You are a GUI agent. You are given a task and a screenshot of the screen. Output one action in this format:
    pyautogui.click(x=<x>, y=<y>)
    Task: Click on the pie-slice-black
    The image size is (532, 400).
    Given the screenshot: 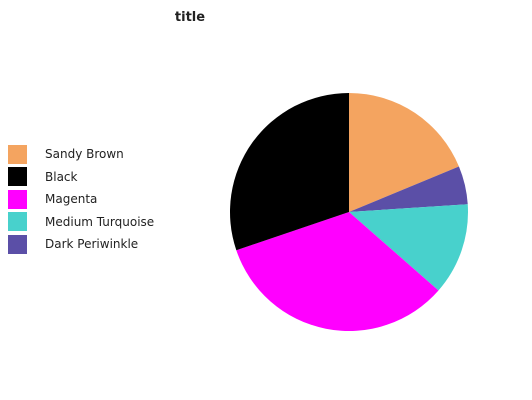 What is the action you would take?
    pyautogui.click(x=289, y=171)
    